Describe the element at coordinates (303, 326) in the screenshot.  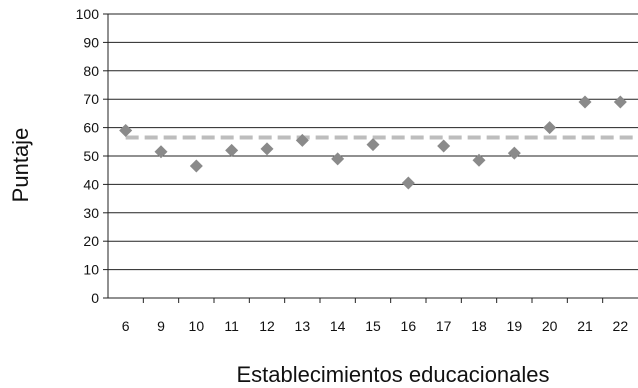
I see `x-tick-label: 13` at that location.